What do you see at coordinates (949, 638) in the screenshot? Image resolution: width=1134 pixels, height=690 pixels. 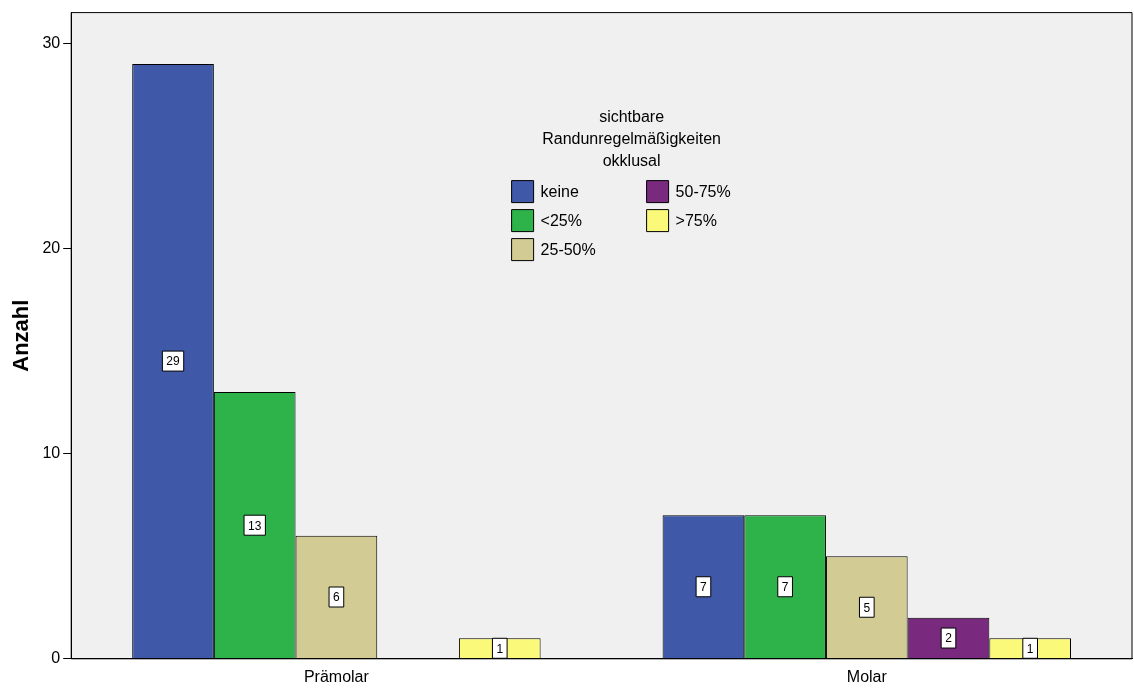 I see `data-label: 2` at bounding box center [949, 638].